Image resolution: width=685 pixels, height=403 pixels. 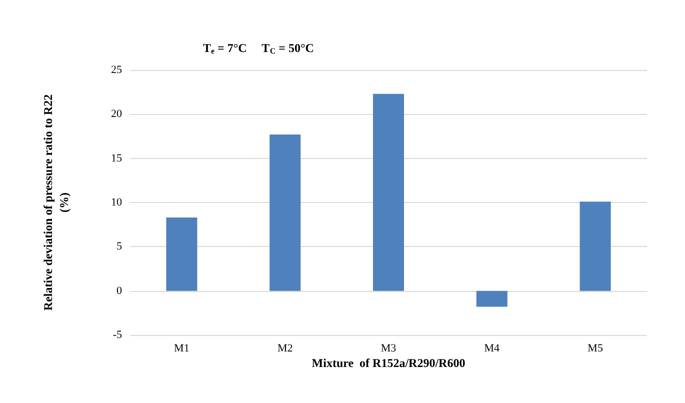 What do you see at coordinates (285, 348) in the screenshot?
I see `x-tick-label: M2` at bounding box center [285, 348].